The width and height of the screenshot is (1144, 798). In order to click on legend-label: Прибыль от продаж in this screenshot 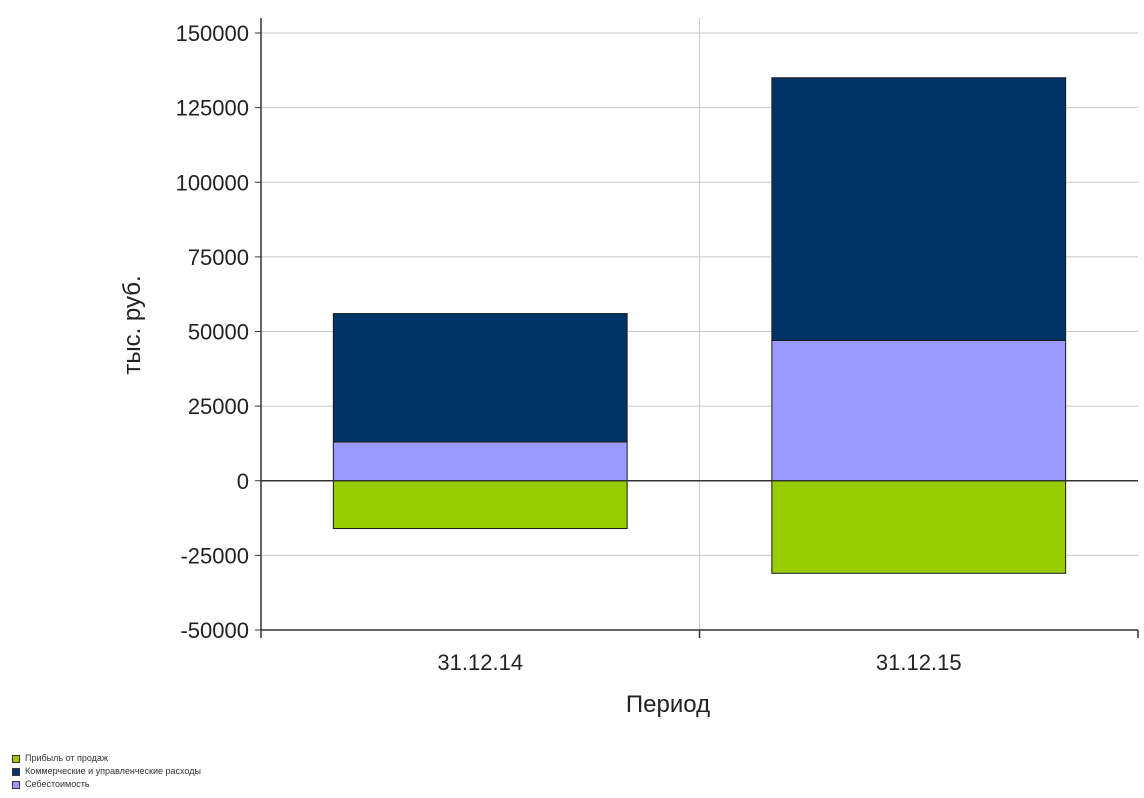, I will do `click(66, 758)`.